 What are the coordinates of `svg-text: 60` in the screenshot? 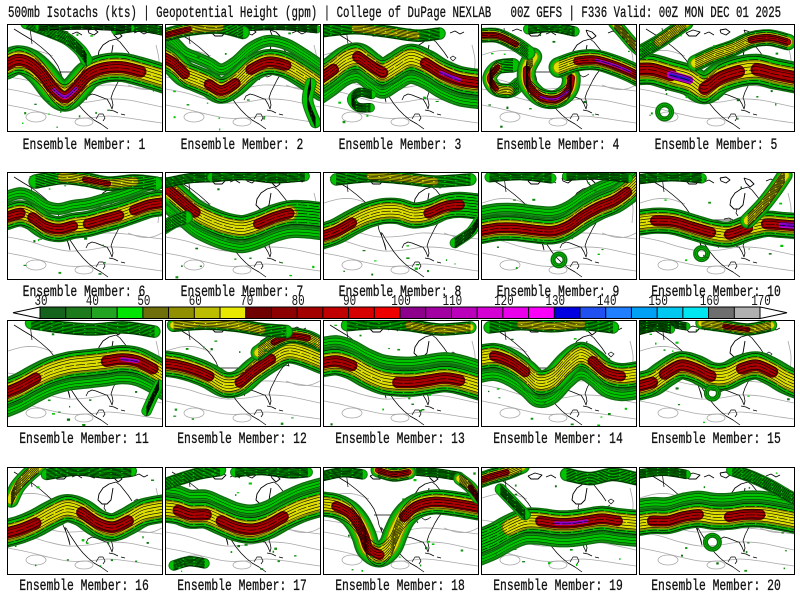 It's located at (195, 301).